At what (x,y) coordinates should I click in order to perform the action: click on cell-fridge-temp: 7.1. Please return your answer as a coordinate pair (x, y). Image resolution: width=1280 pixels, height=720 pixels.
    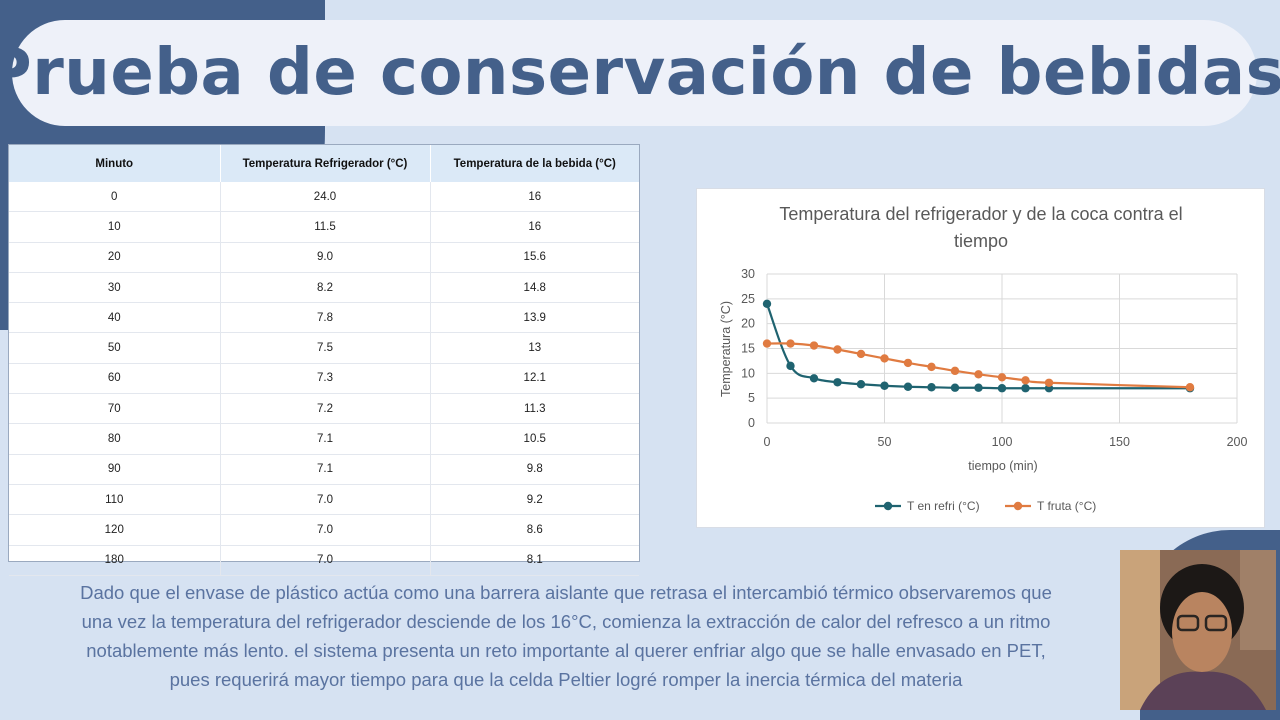
    Looking at the image, I should click on (325, 469).